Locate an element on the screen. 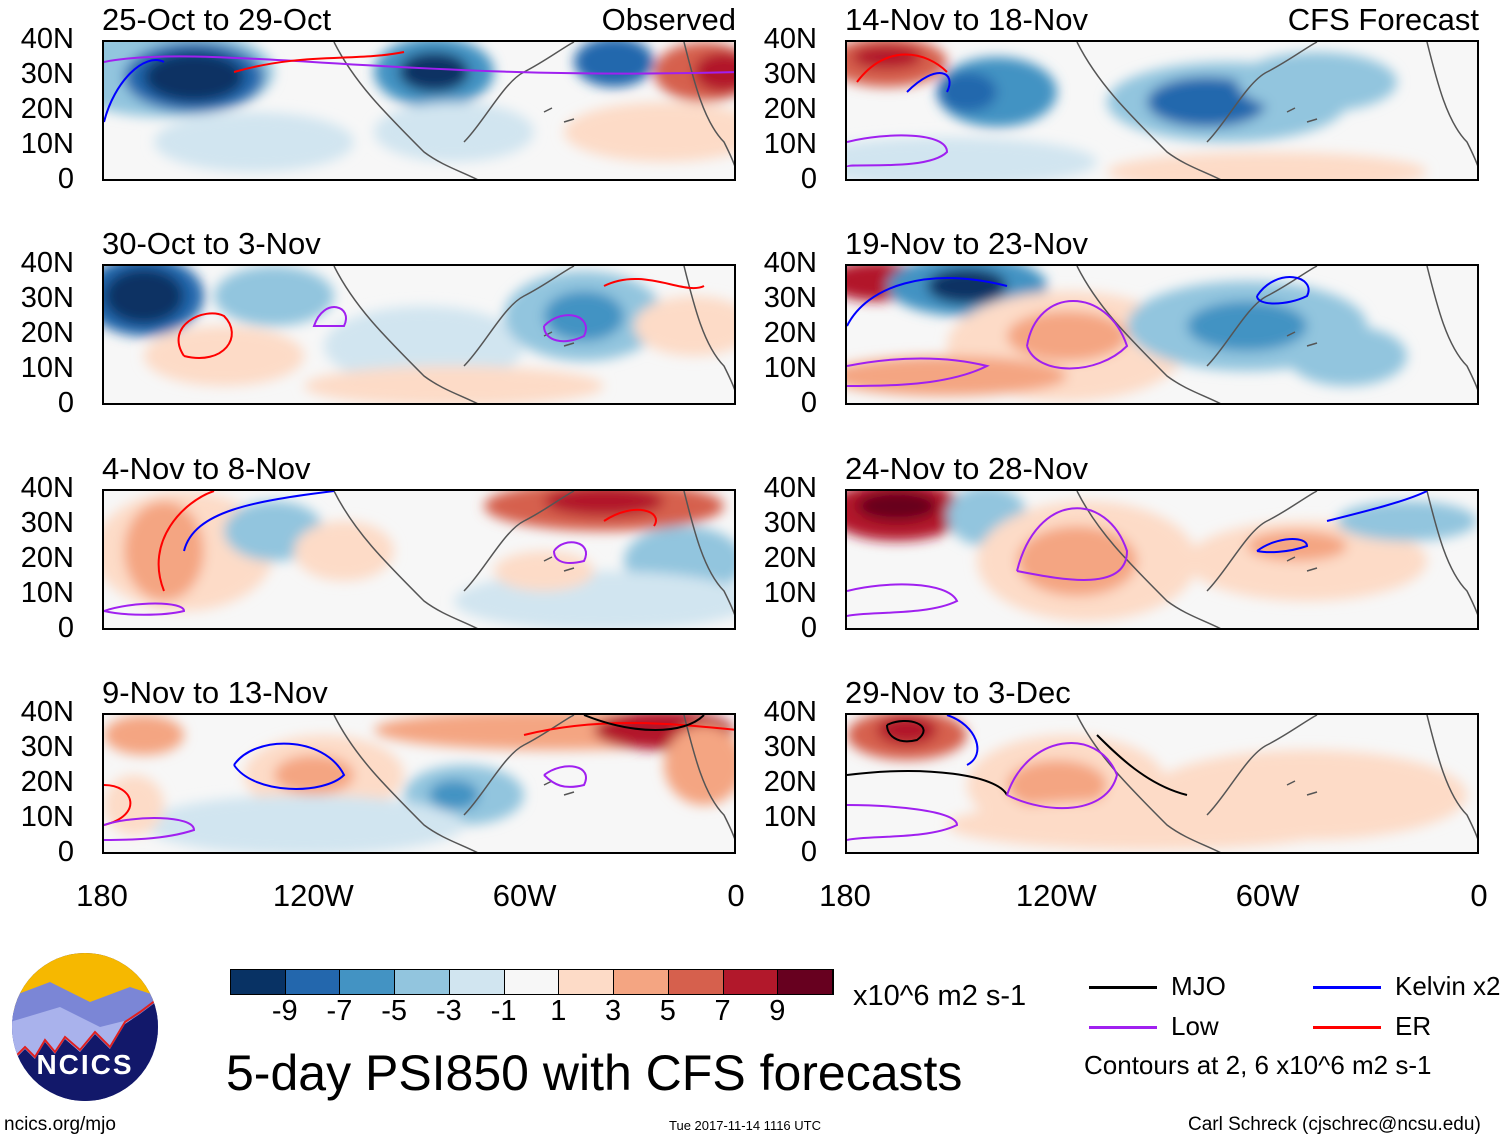 This screenshot has width=1510, height=1141. colorbar-tick-label: -9 is located at coordinates (284, 1011).